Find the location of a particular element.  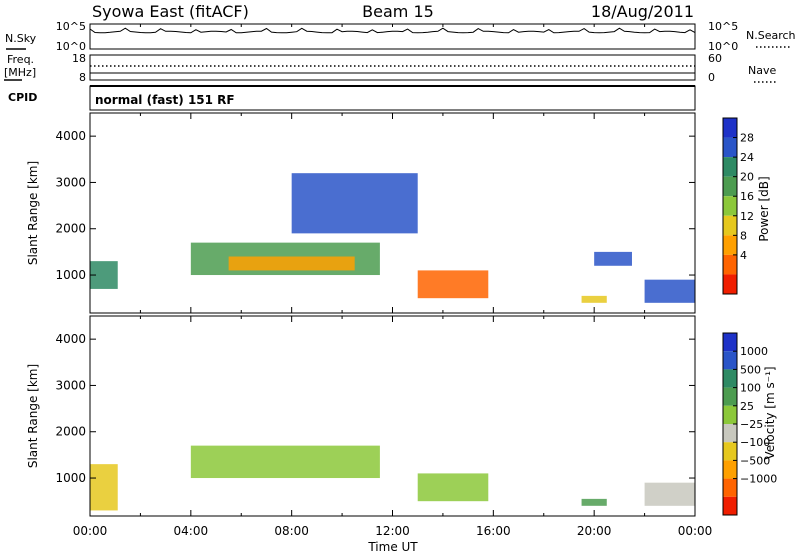

power-ytick-label: 3000 is located at coordinates (70, 182).